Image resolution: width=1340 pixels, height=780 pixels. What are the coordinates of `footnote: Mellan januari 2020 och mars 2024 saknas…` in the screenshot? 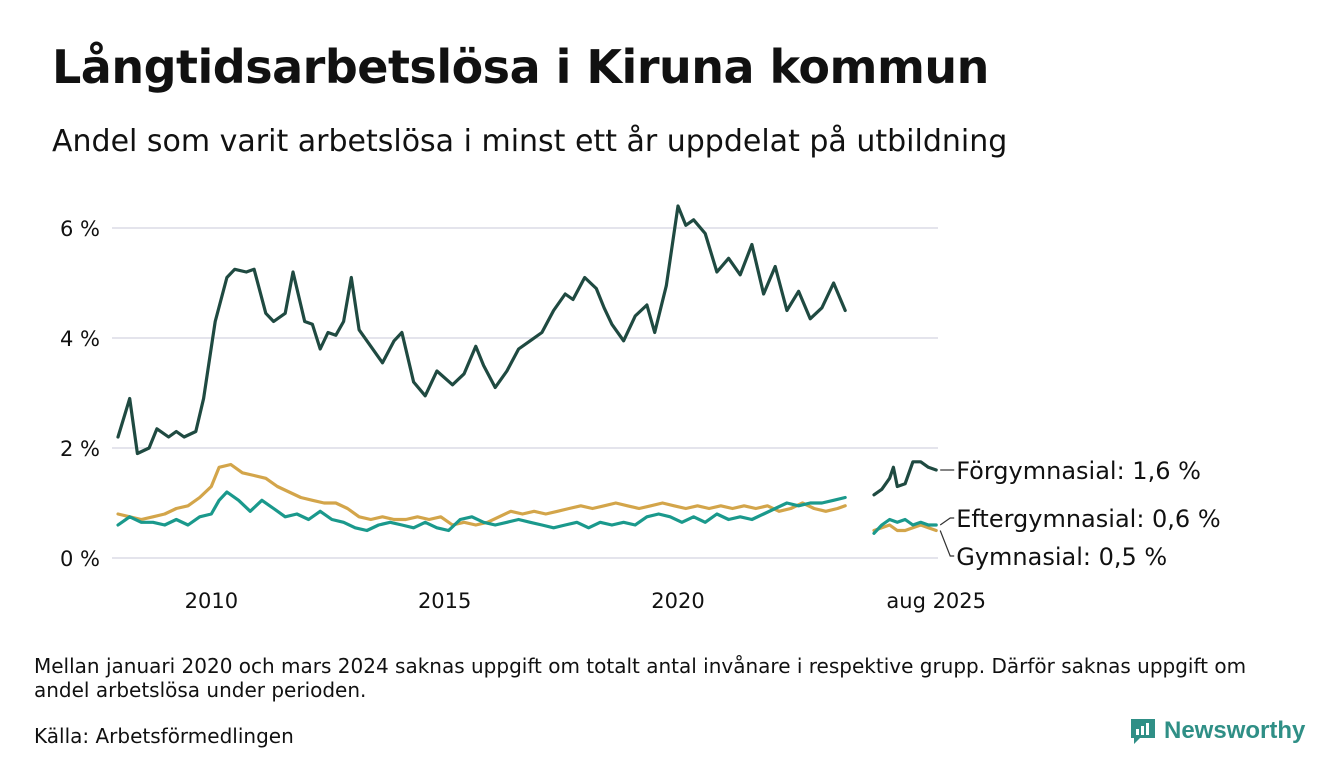 It's located at (640, 678).